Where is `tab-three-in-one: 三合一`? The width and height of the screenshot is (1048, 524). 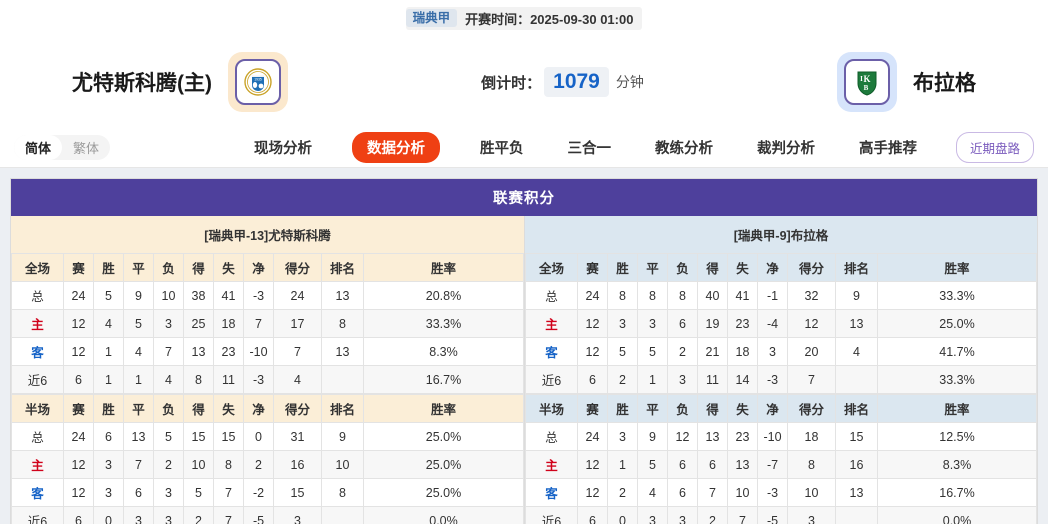 tab-three-in-one: 三合一 is located at coordinates (589, 149).